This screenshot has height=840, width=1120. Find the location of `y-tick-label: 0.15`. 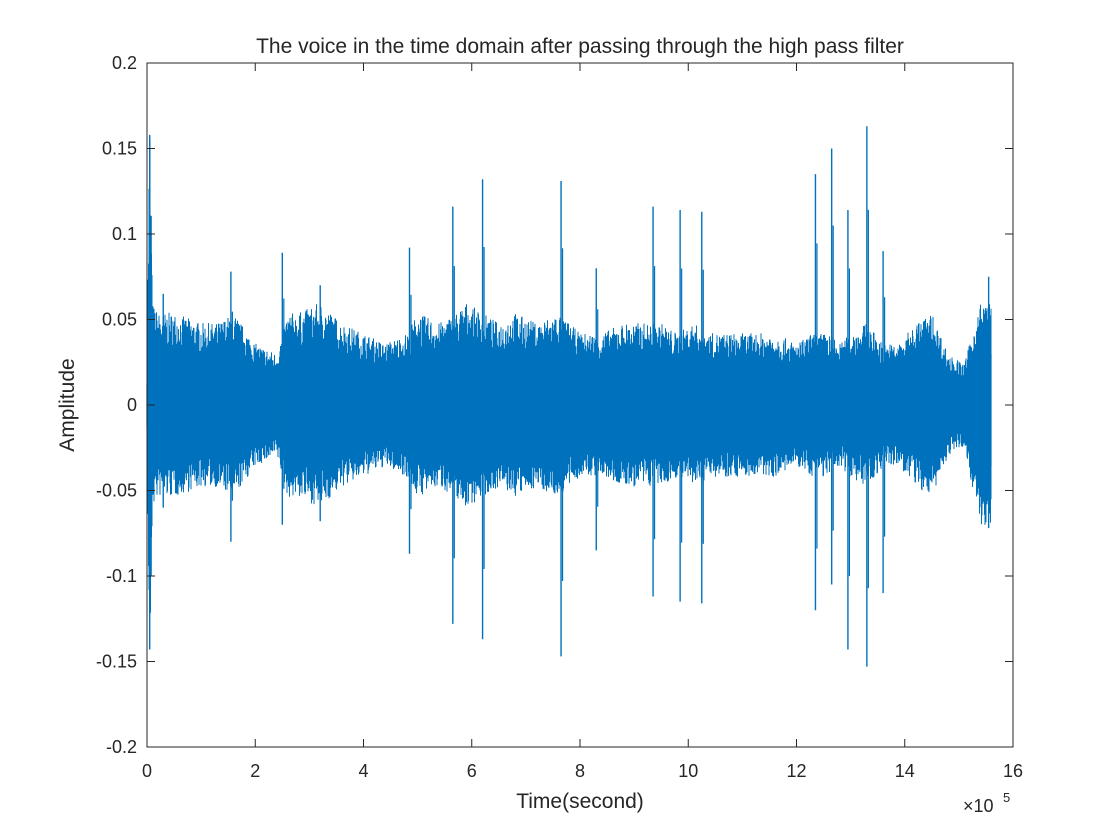

y-tick-label: 0.15 is located at coordinates (119, 149).